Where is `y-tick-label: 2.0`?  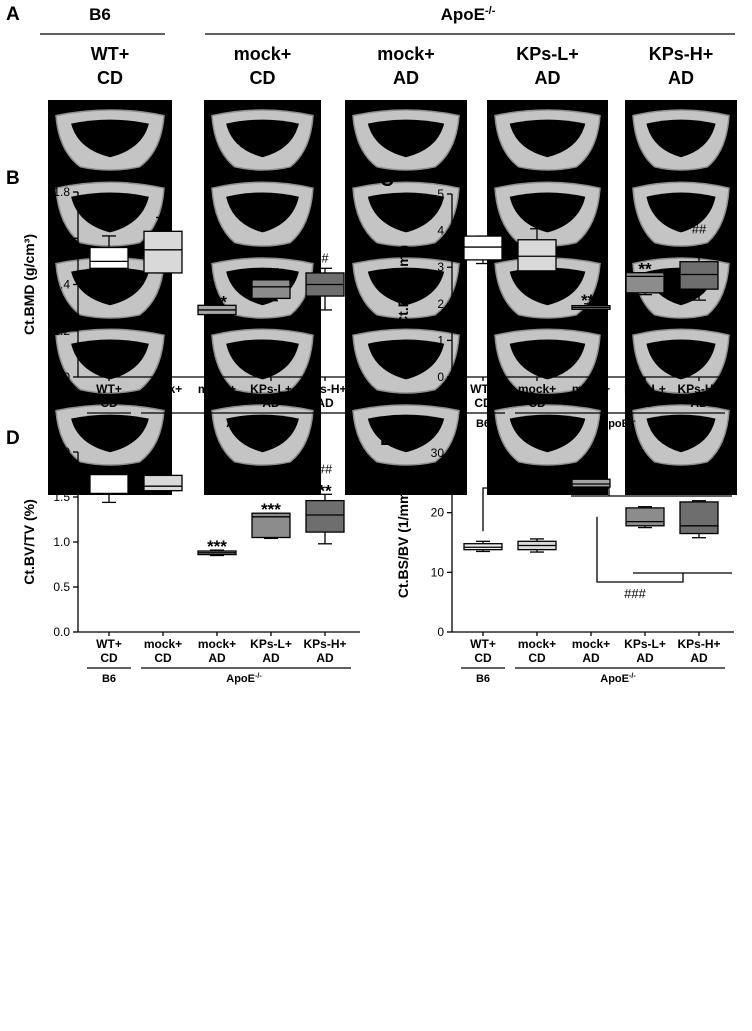 y-tick-label: 2.0 is located at coordinates (61, 452).